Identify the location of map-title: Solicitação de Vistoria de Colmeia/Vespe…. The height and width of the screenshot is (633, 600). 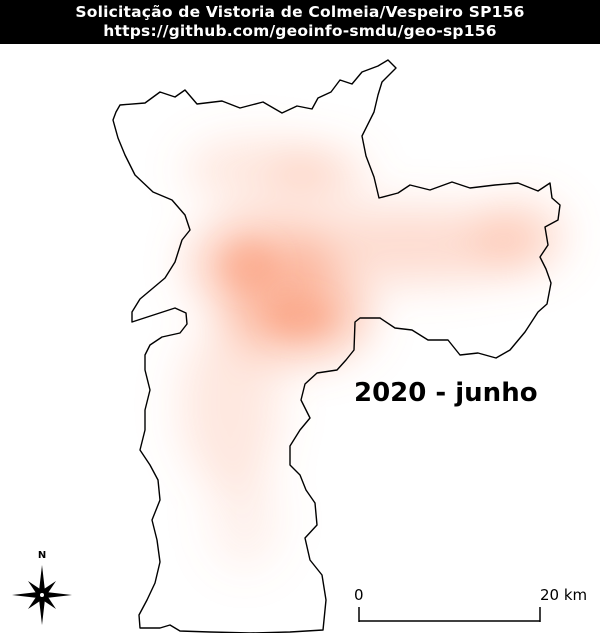
(300, 12).